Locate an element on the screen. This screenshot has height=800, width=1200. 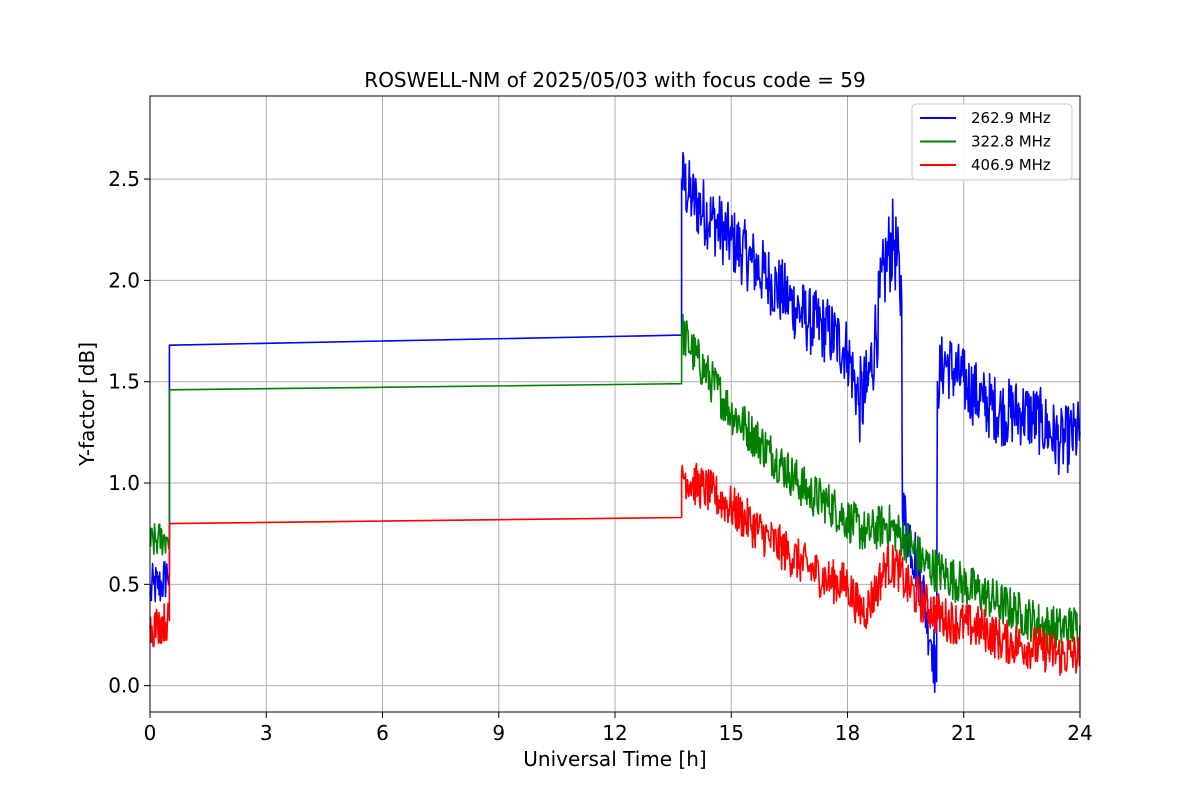
x-tick-label: 9 is located at coordinates (498, 733).